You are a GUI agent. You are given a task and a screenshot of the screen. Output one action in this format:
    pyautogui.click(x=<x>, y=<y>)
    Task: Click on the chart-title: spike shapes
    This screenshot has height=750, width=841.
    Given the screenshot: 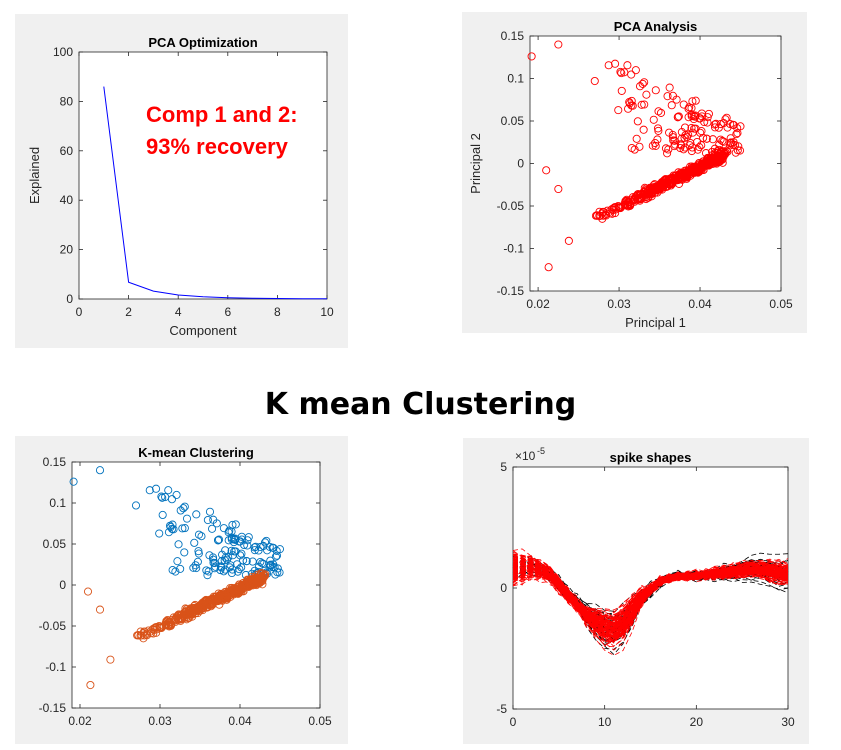 What is the action you would take?
    pyautogui.click(x=651, y=457)
    